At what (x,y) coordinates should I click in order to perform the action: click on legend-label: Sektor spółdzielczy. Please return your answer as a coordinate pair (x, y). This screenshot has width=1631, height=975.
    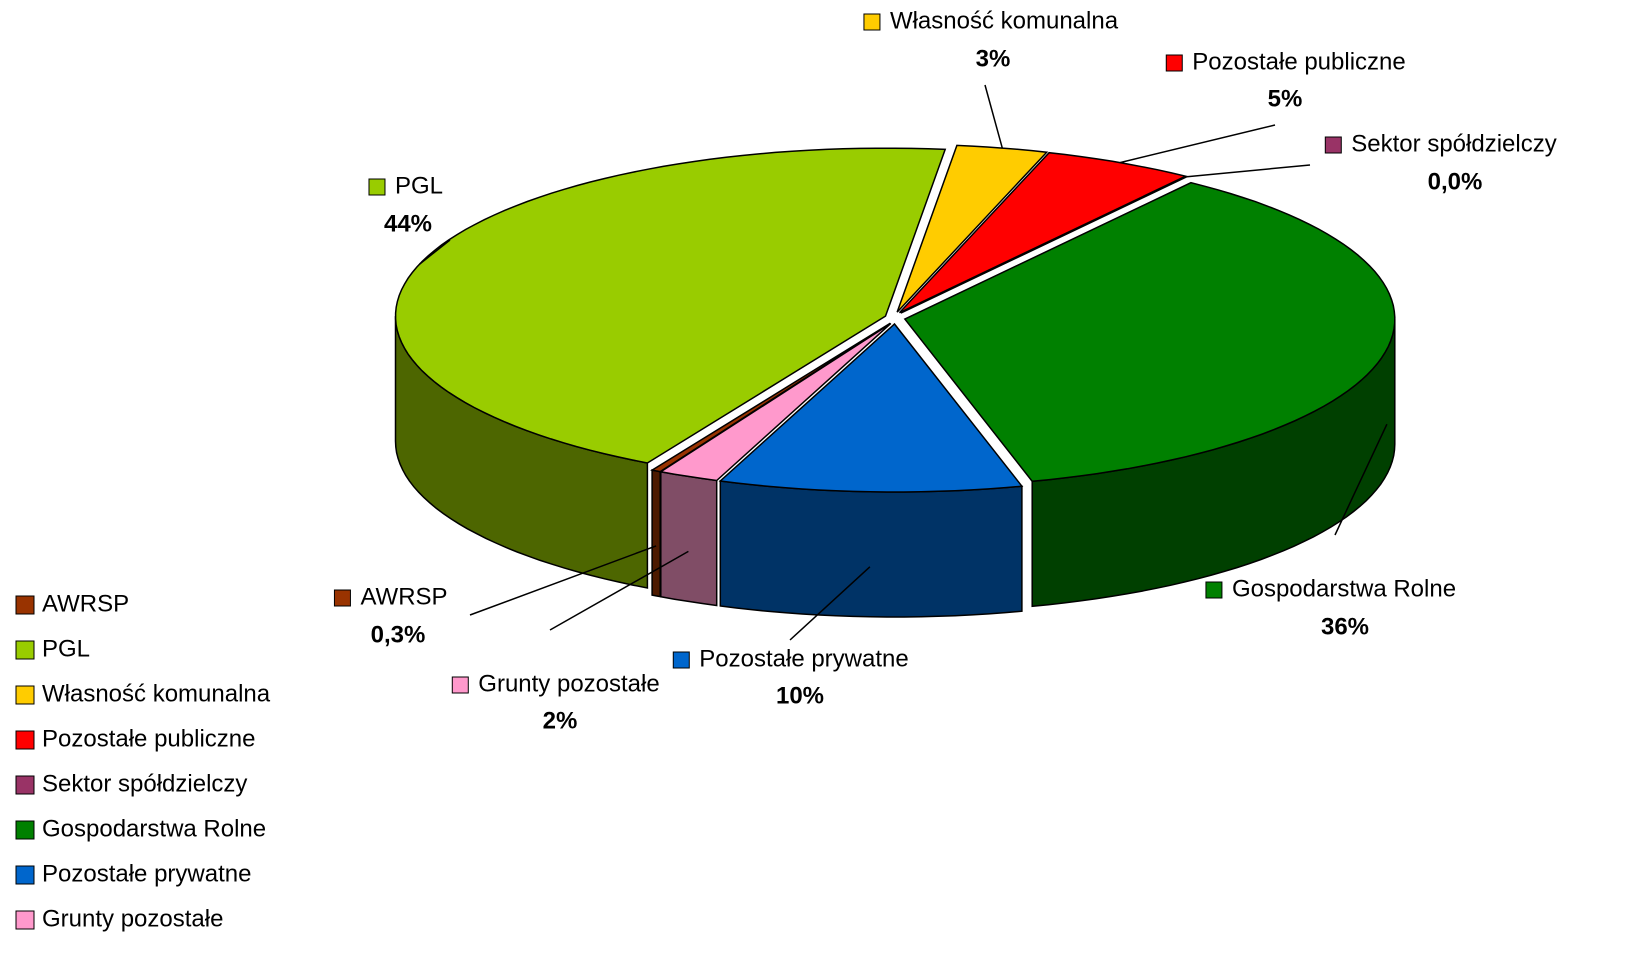
    Looking at the image, I should click on (144, 783).